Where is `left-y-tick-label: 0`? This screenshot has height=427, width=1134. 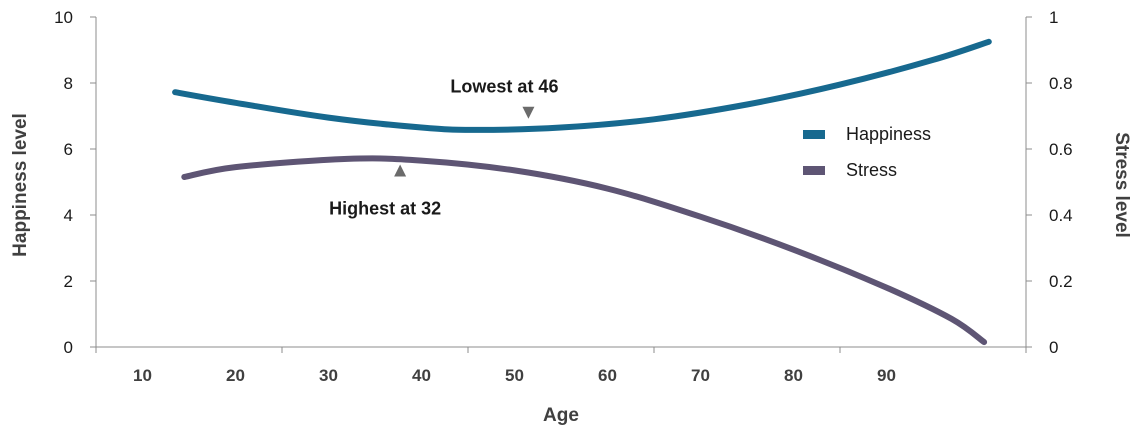 left-y-tick-label: 0 is located at coordinates (68, 347).